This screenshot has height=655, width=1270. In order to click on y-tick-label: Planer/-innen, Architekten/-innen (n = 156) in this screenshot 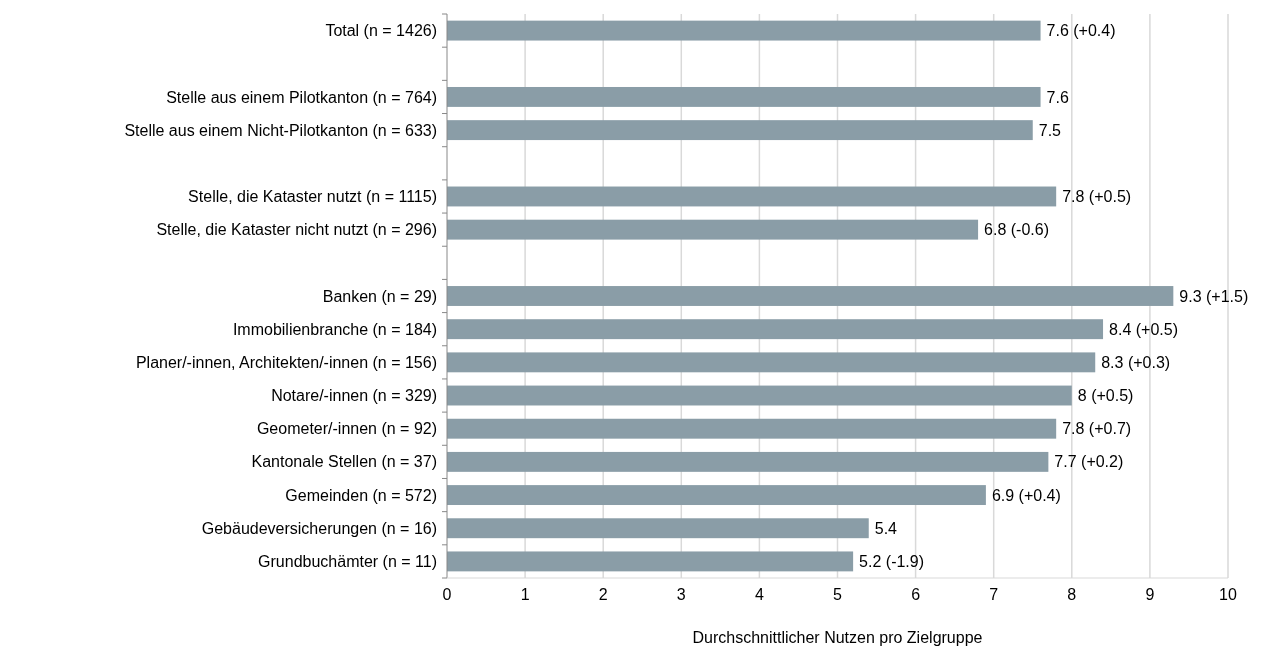, I will do `click(286, 362)`.